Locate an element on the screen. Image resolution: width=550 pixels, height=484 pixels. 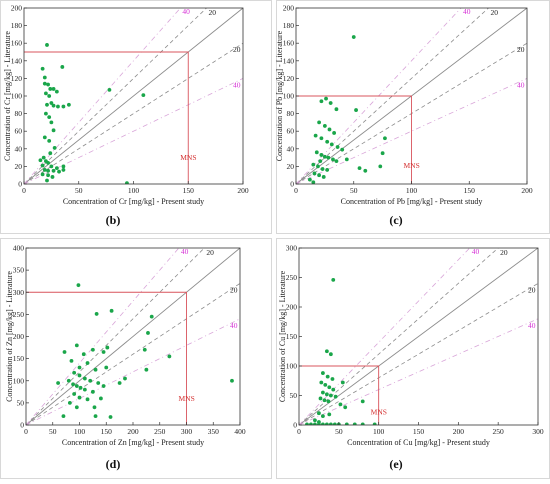
y-tick-label: 350 is located at coordinates (19, 270).